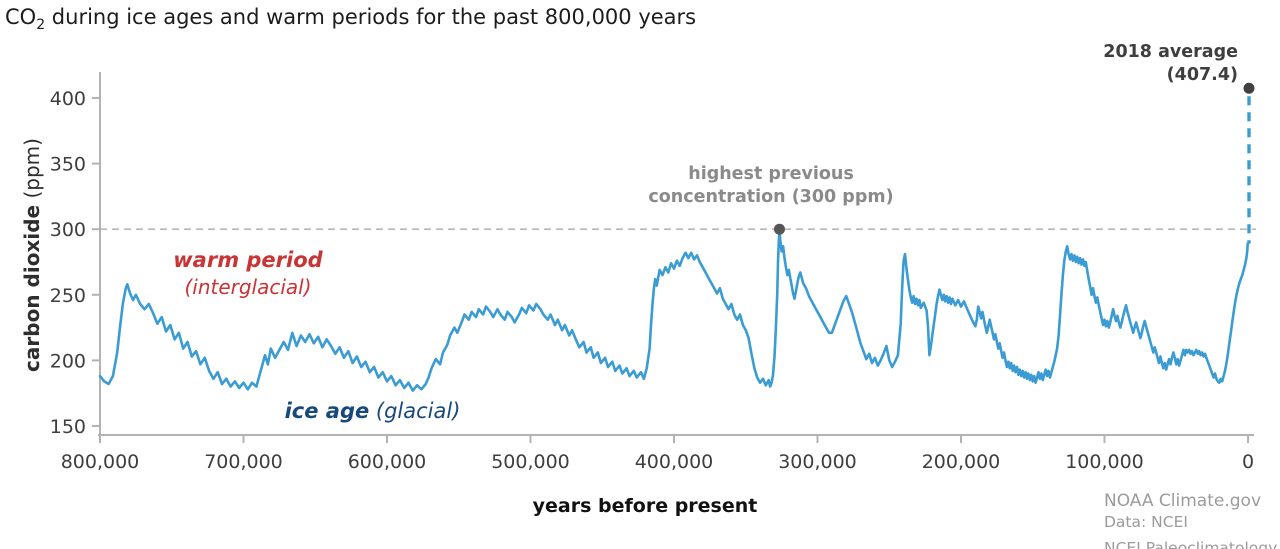 This screenshot has width=1280, height=549. What do you see at coordinates (771, 174) in the screenshot?
I see `highest-previous-line1: highest previous` at bounding box center [771, 174].